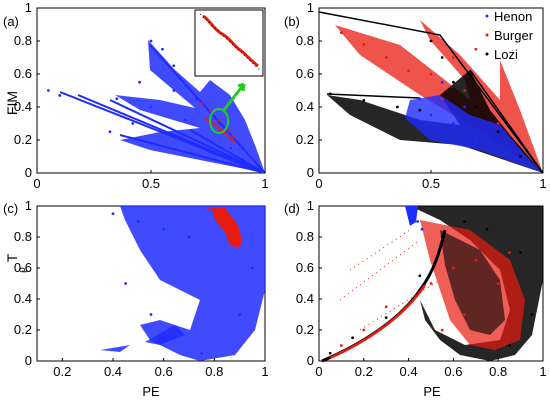  What do you see at coordinates (292, 21) in the screenshot?
I see `panel-b-label: (b)` at bounding box center [292, 21].